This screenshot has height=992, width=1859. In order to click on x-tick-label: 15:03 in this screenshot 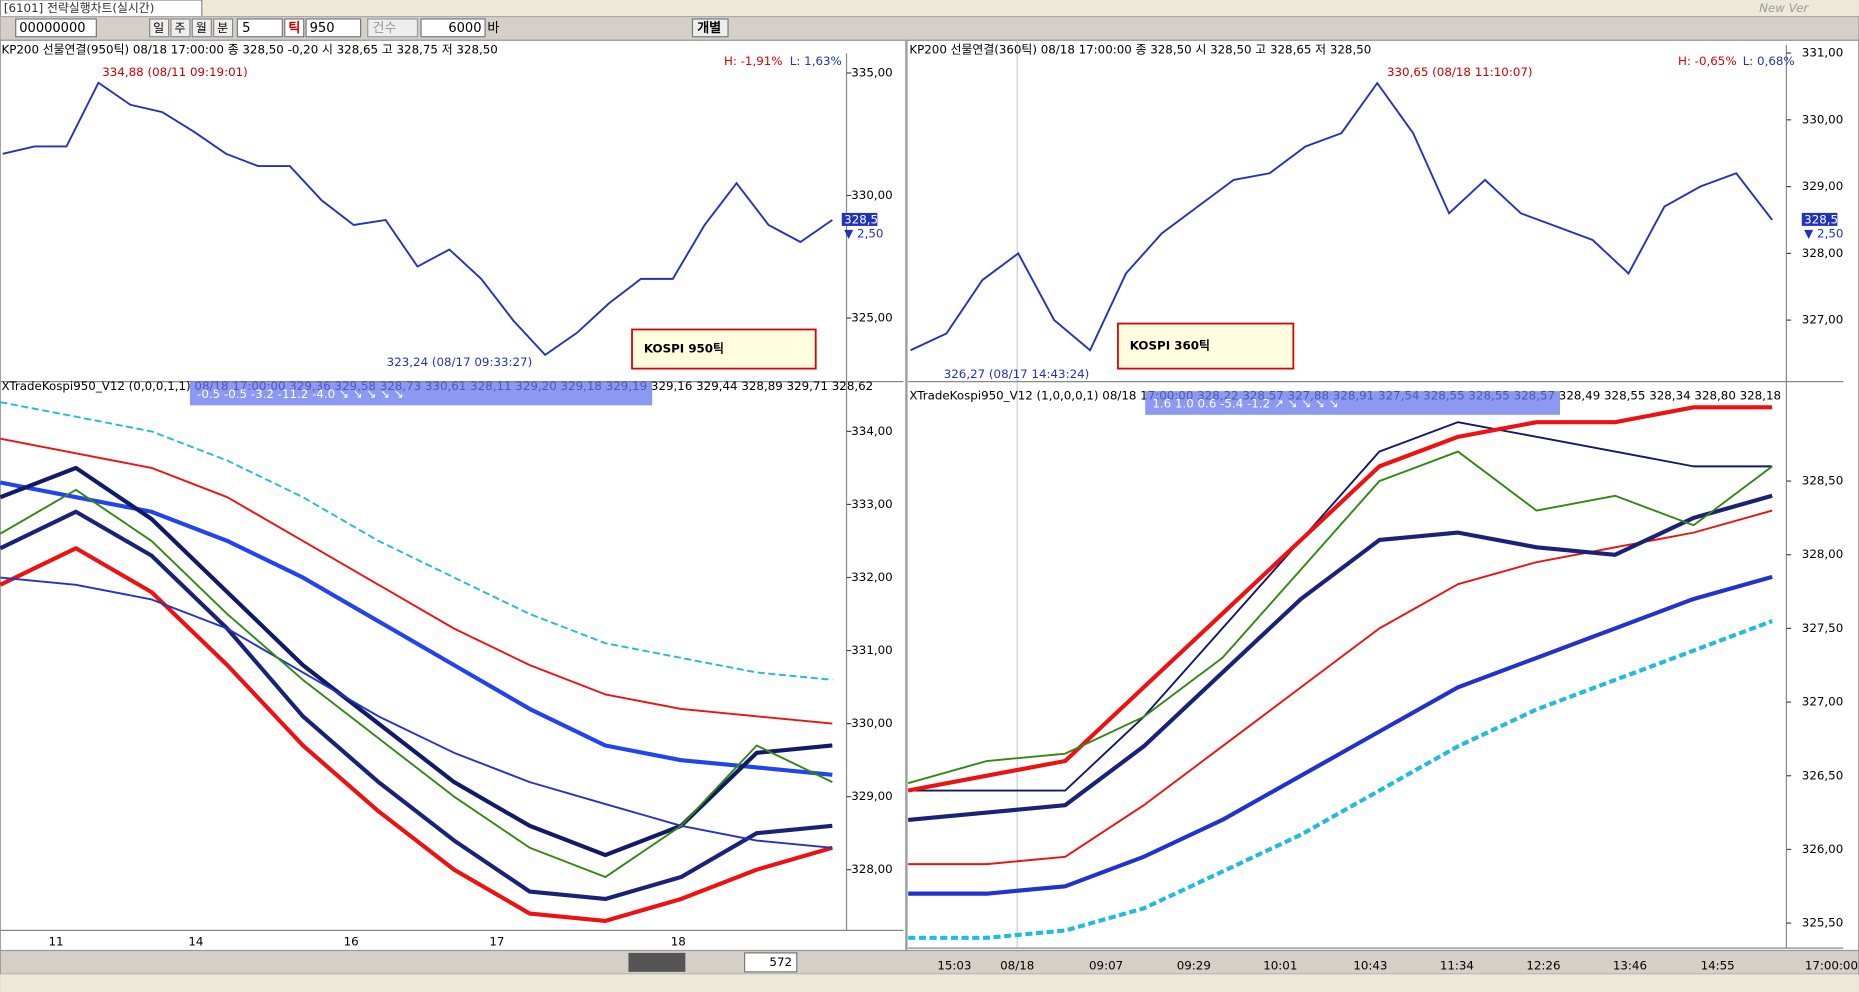, I will do `click(954, 965)`.